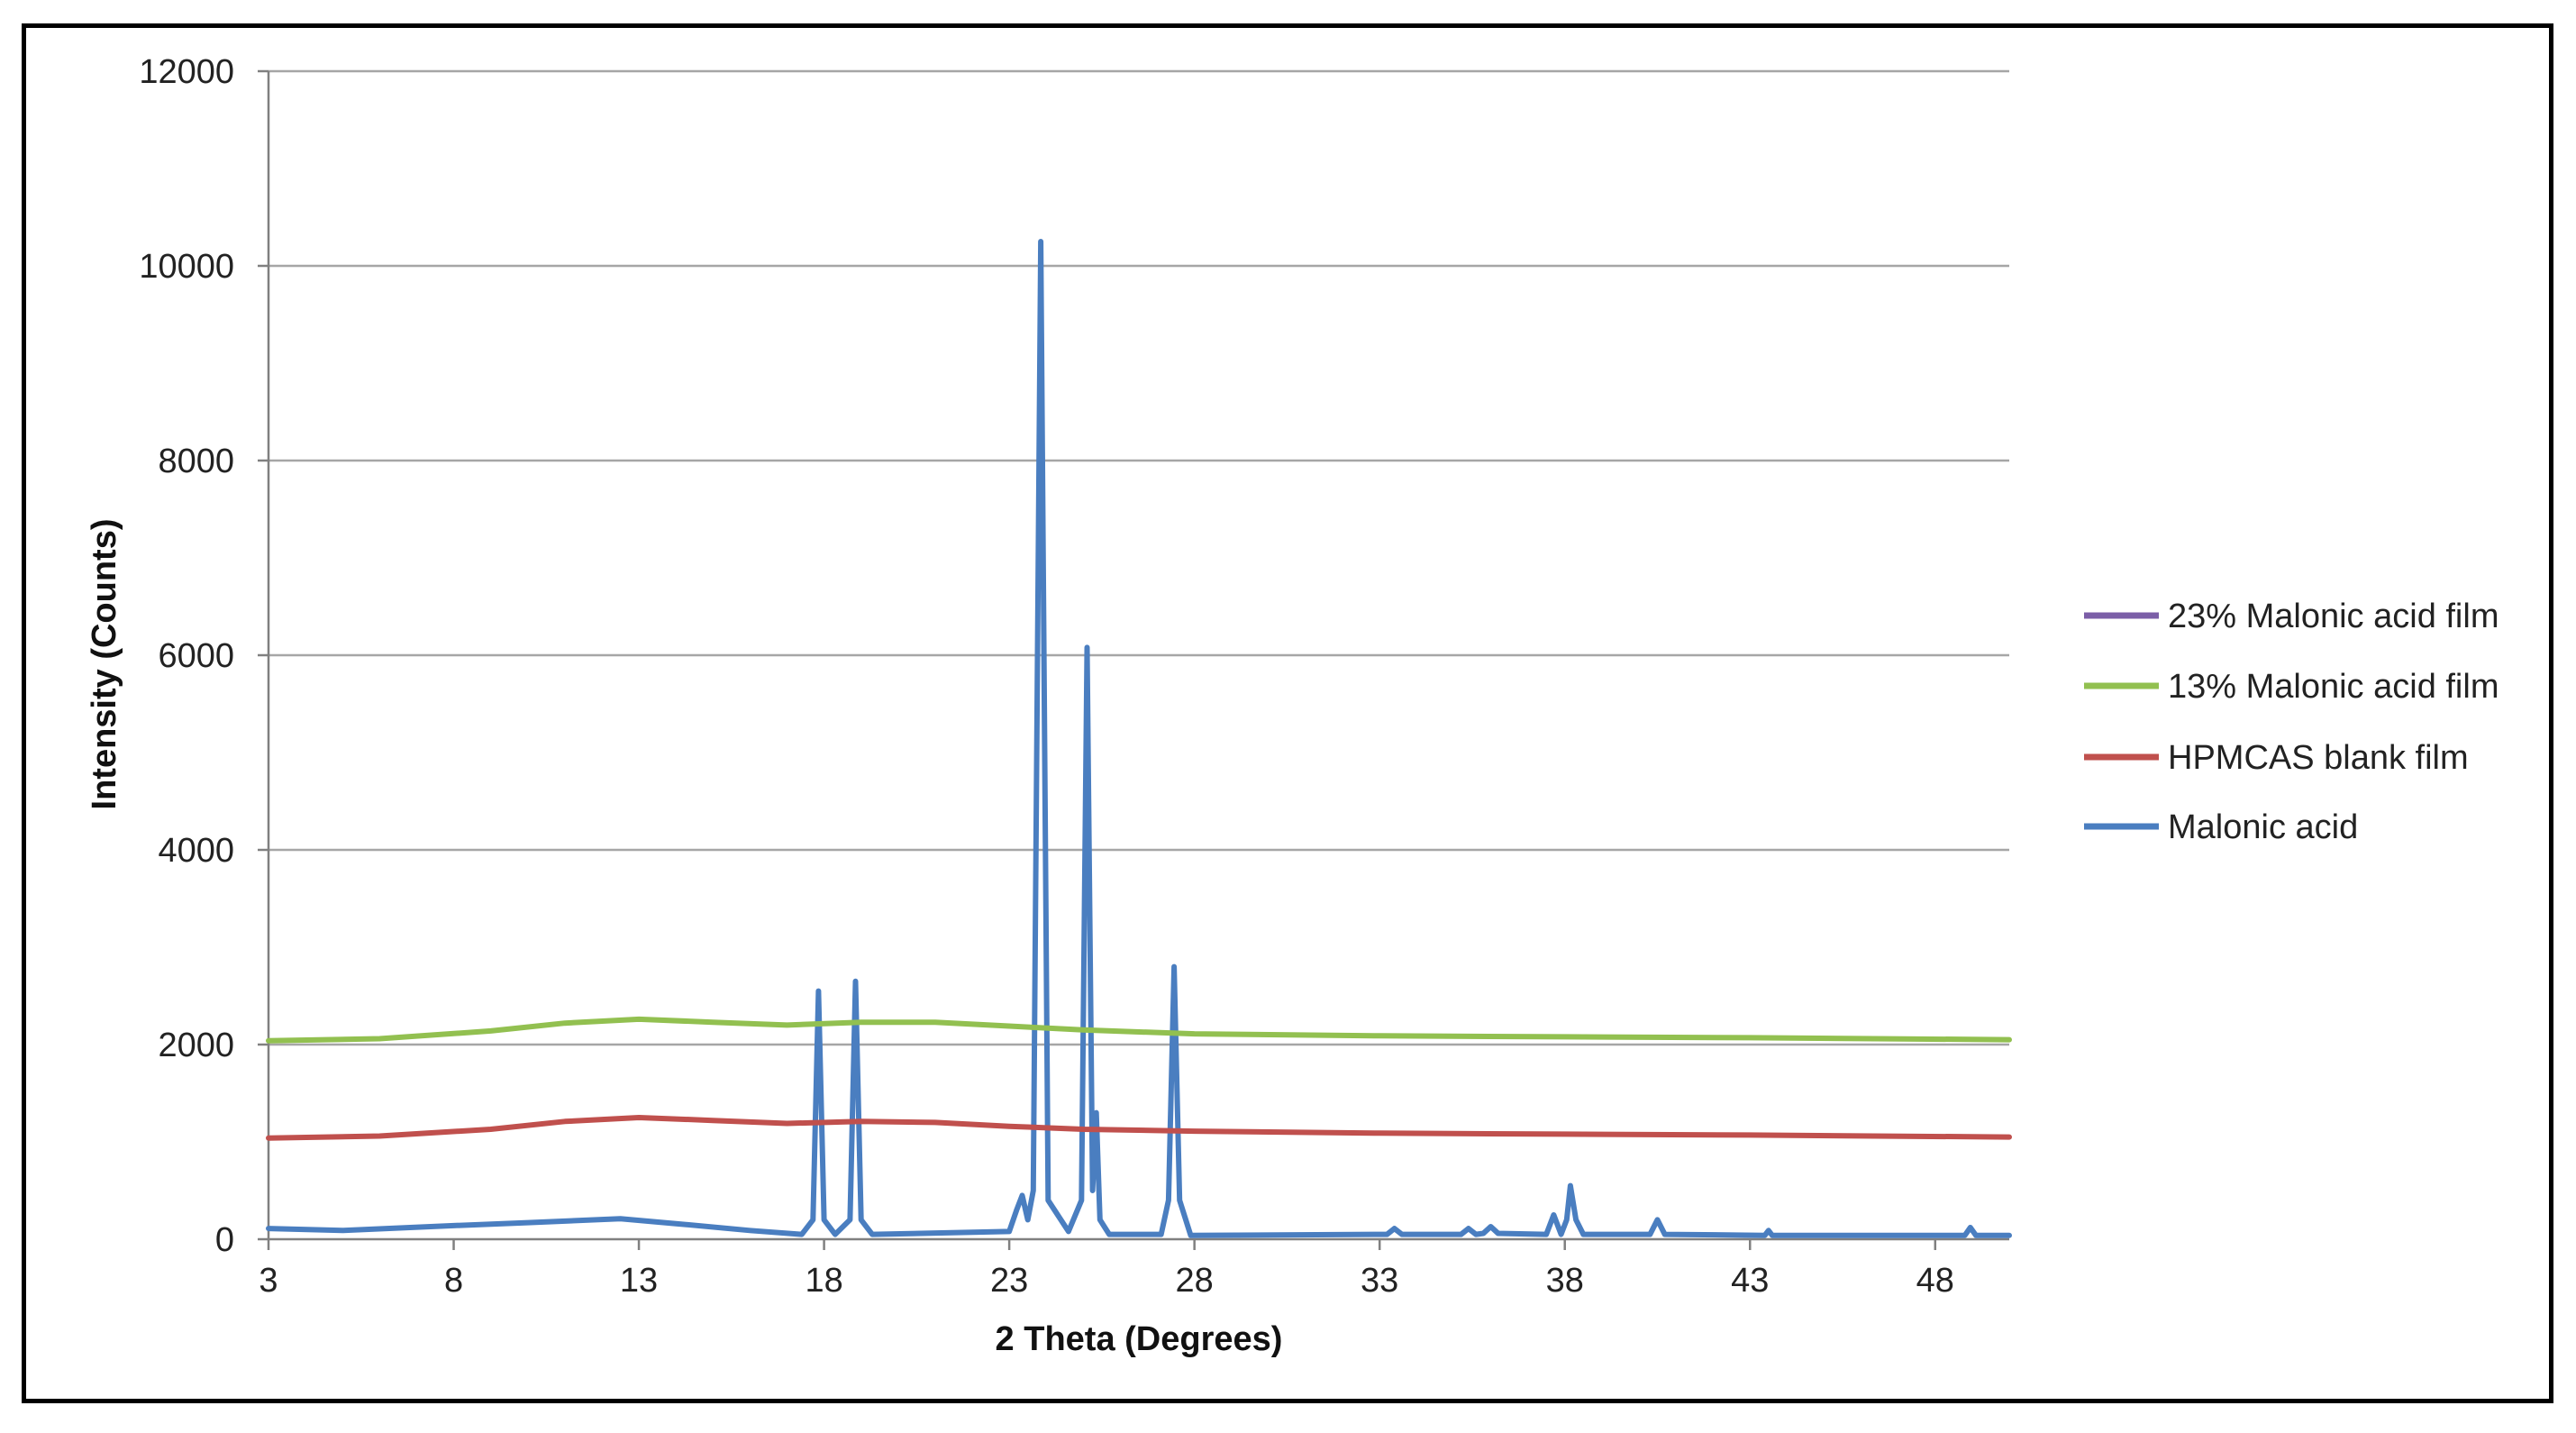  I want to click on x-tick-label: 13, so click(639, 1281).